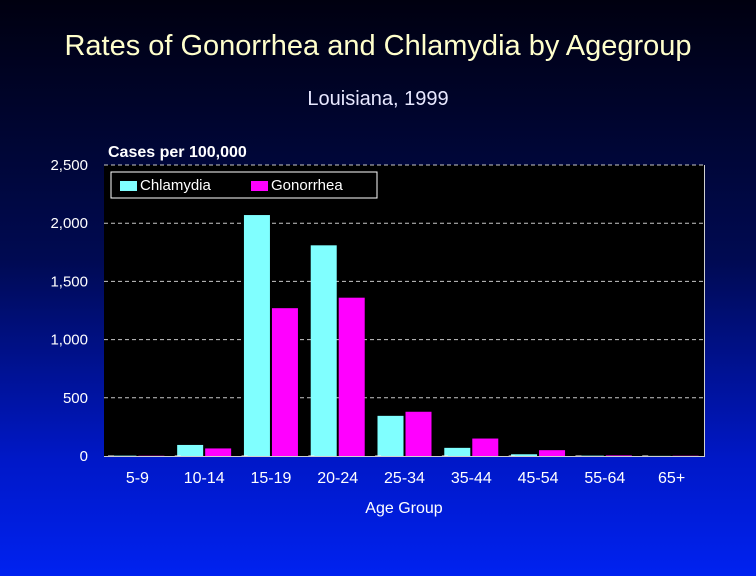  I want to click on x-tick-label: 55-64, so click(604, 478).